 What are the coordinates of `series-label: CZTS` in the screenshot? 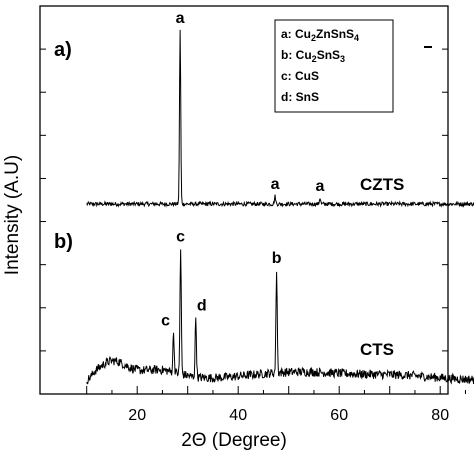 It's located at (382, 184).